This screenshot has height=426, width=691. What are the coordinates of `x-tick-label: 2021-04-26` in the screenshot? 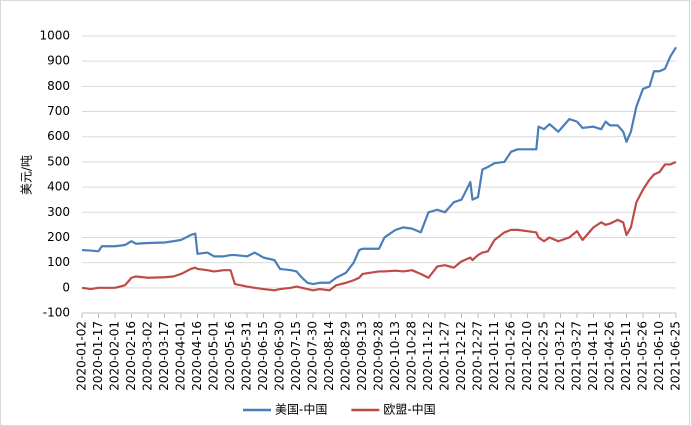 It's located at (610, 356).